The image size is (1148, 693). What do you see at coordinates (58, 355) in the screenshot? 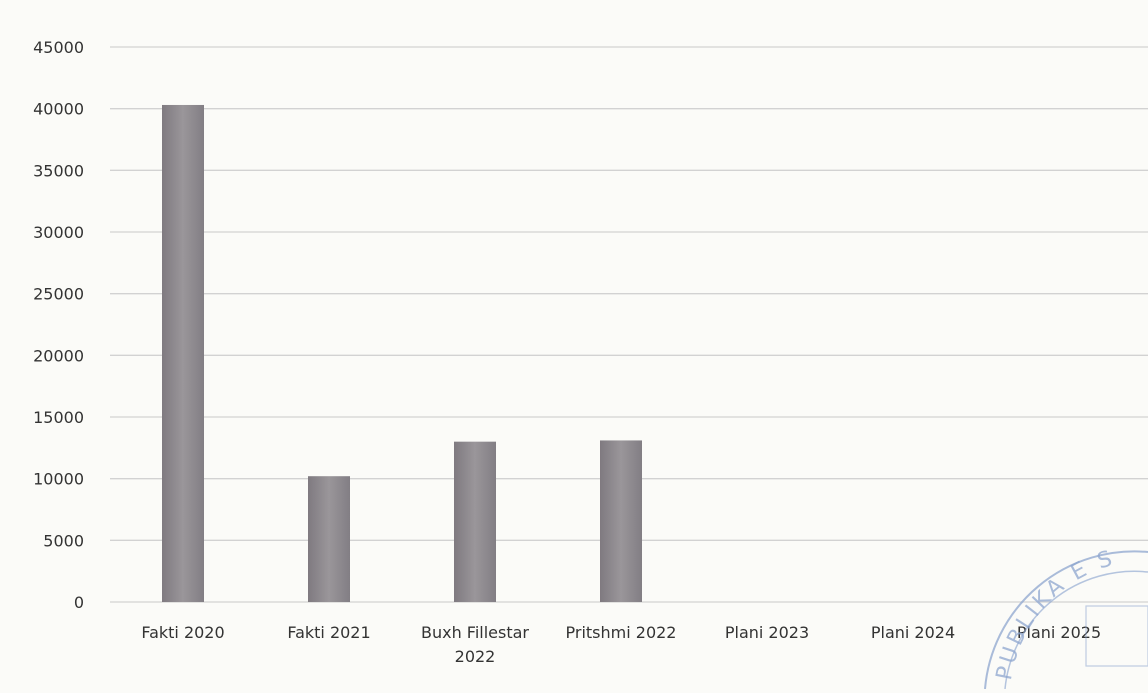
I see `y-tick-label: 20000` at bounding box center [58, 355].